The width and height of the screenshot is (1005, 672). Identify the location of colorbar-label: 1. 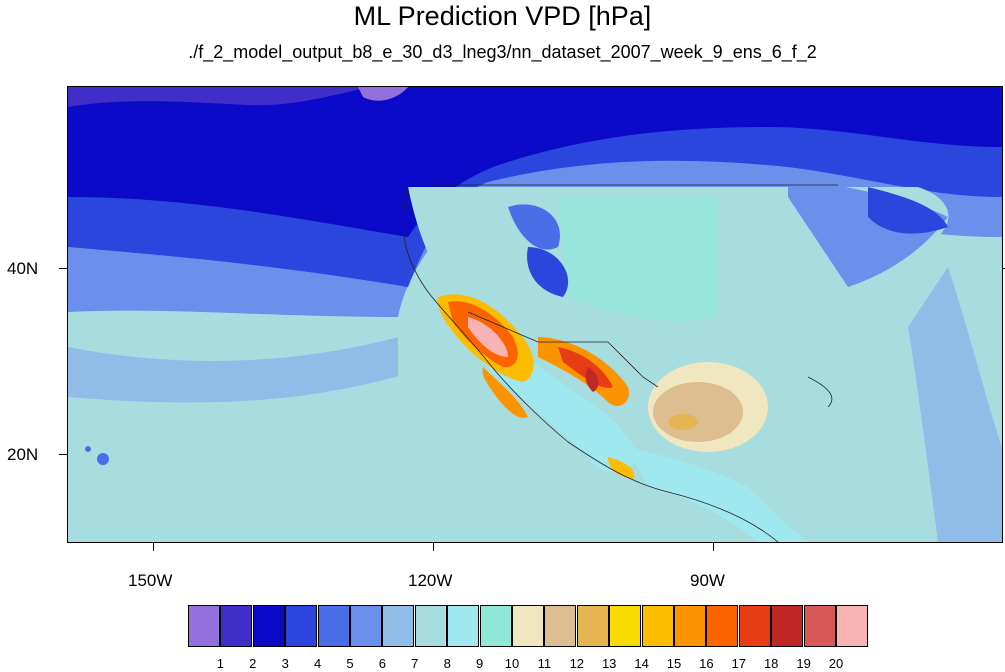
(220, 663).